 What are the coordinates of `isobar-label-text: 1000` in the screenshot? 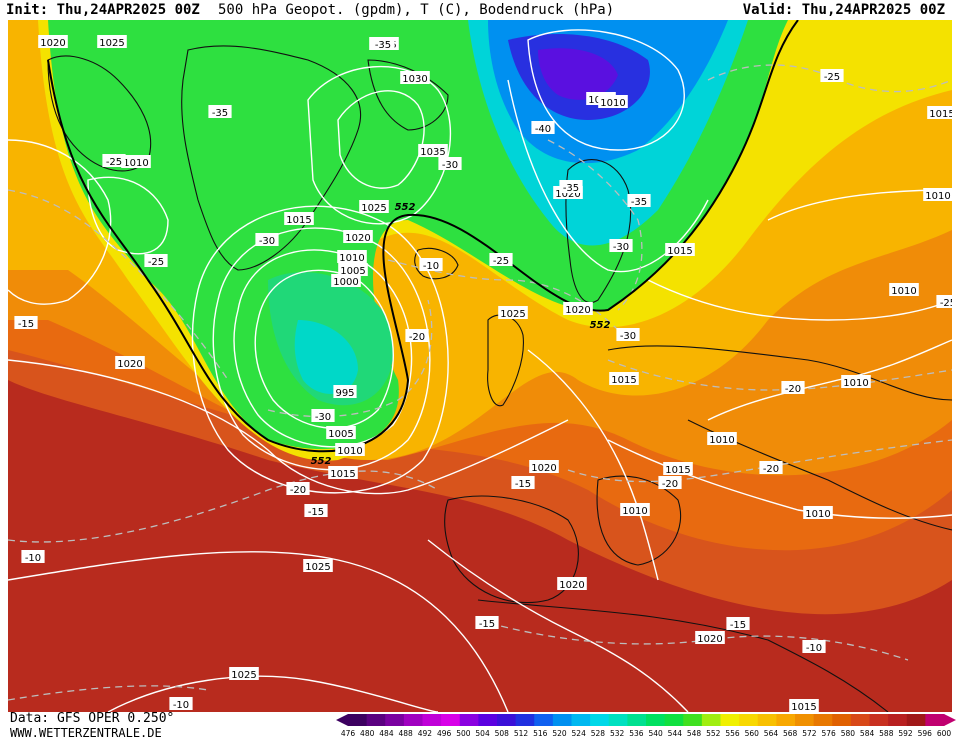 It's located at (345, 282).